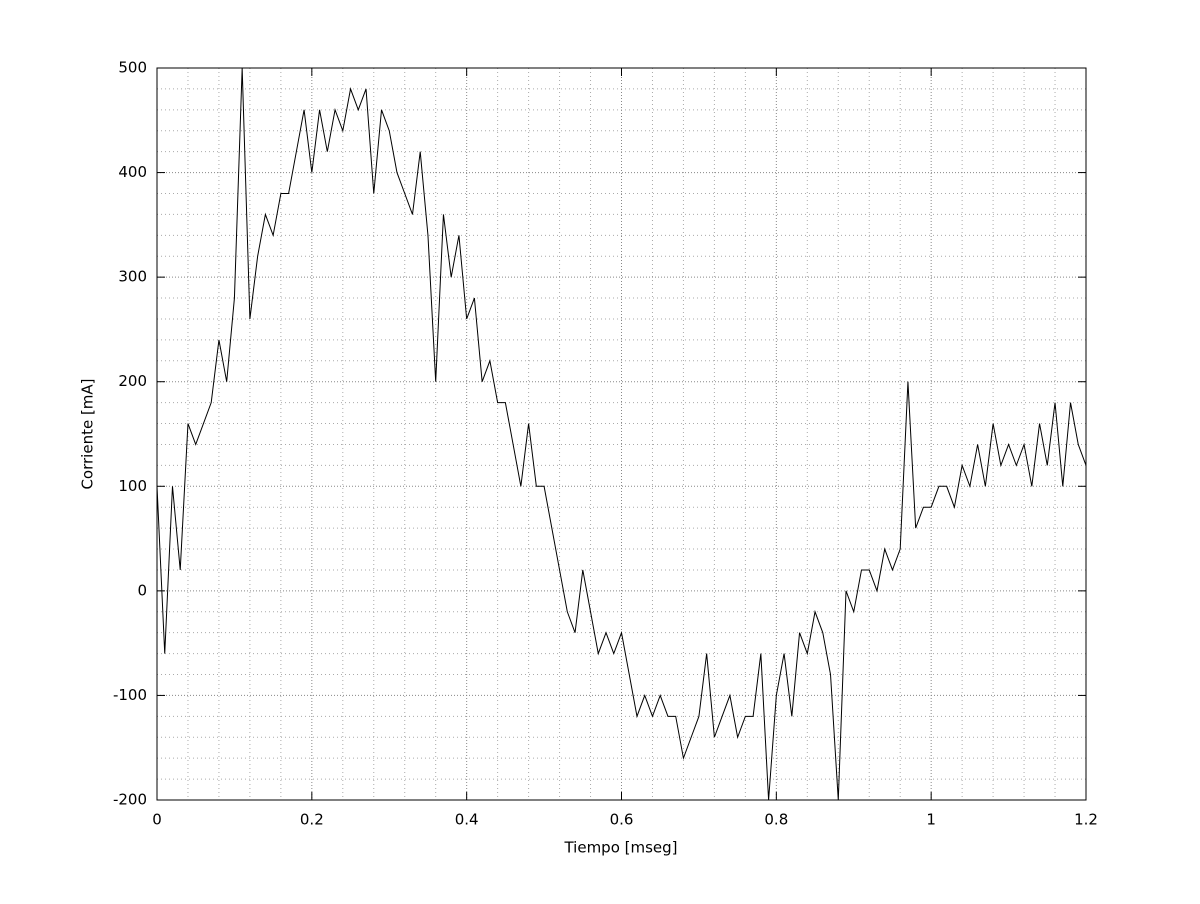 Image resolution: width=1200 pixels, height=904 pixels. Describe the element at coordinates (312, 820) in the screenshot. I see `x-tick-label: 0.2` at that location.